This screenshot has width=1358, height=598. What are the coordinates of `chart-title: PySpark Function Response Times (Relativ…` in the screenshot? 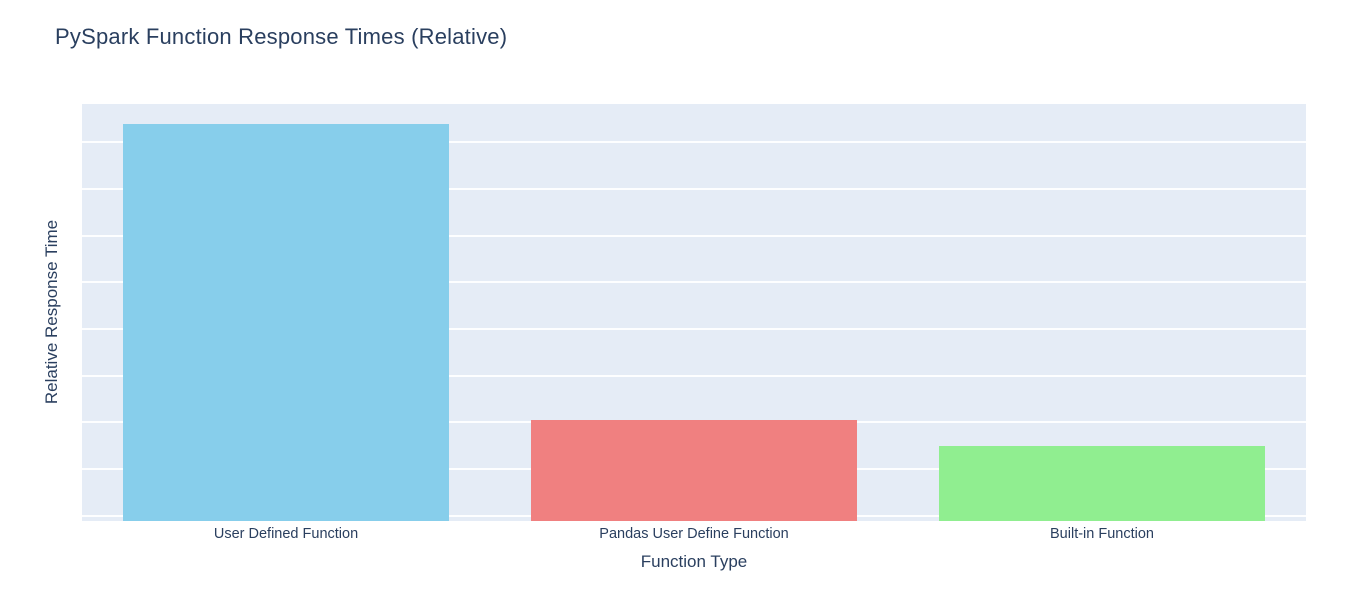 It's located at (281, 36).